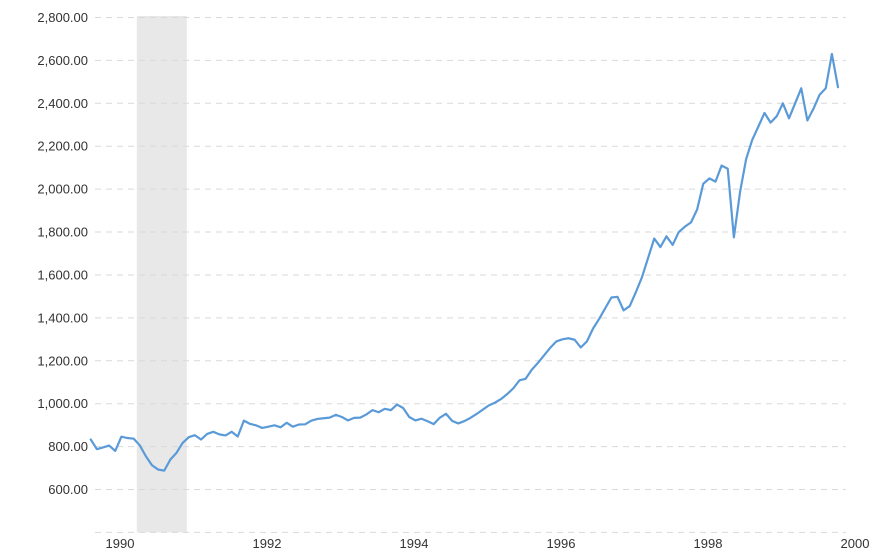  I want to click on y-axis-label: 2,800.00, so click(62, 17).